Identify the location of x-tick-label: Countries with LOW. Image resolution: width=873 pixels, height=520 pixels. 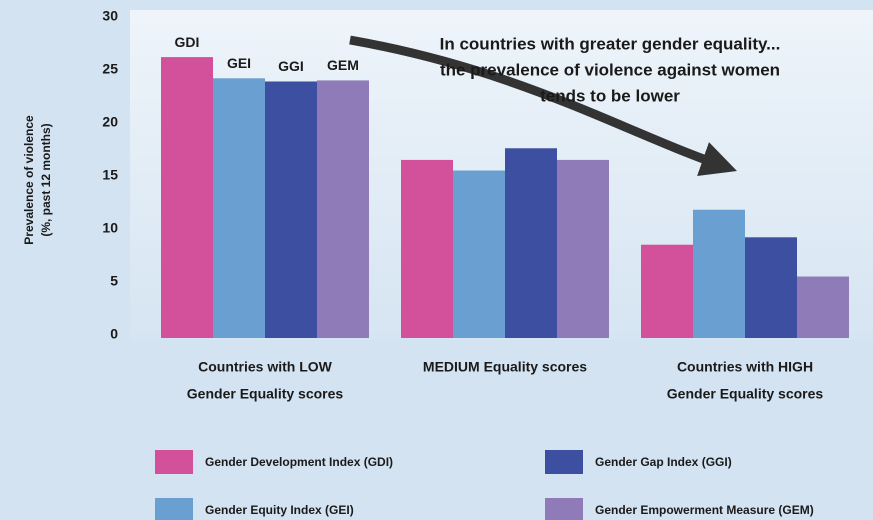
(265, 367).